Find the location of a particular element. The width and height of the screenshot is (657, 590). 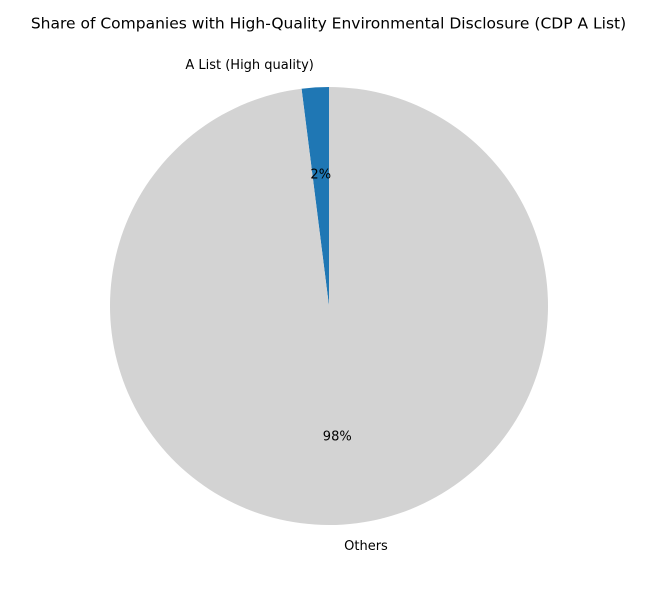

pie-slice-a-list-high-quality is located at coordinates (315, 196).